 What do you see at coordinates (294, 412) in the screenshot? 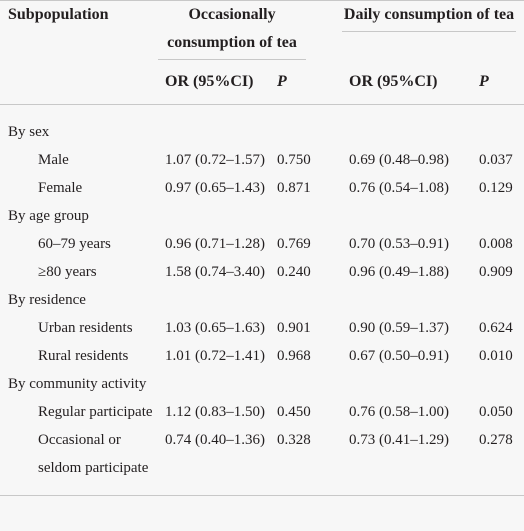
I see `p-value: 0.450` at bounding box center [294, 412].